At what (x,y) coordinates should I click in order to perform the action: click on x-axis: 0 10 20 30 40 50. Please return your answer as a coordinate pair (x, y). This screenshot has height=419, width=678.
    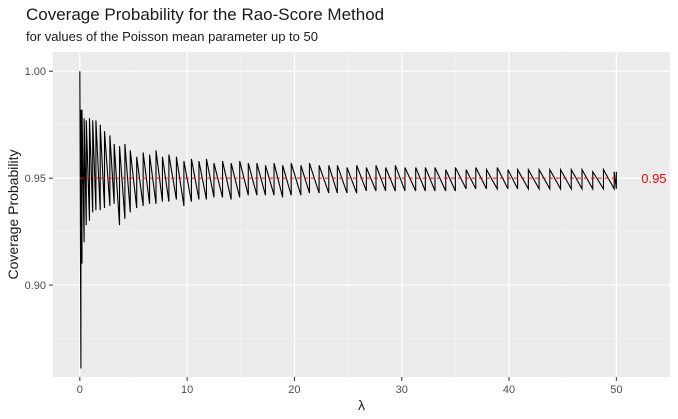
    Looking at the image, I should click on (349, 386).